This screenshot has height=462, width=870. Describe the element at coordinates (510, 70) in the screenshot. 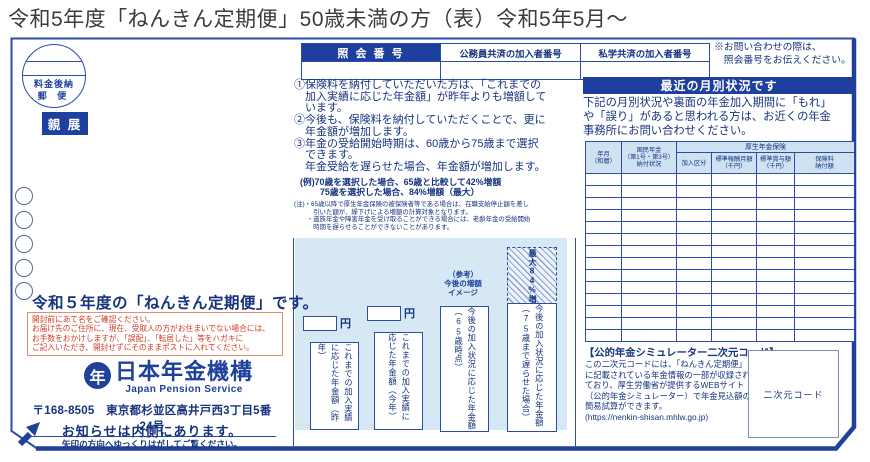

I see `koumuin-kyosai-value` at that location.